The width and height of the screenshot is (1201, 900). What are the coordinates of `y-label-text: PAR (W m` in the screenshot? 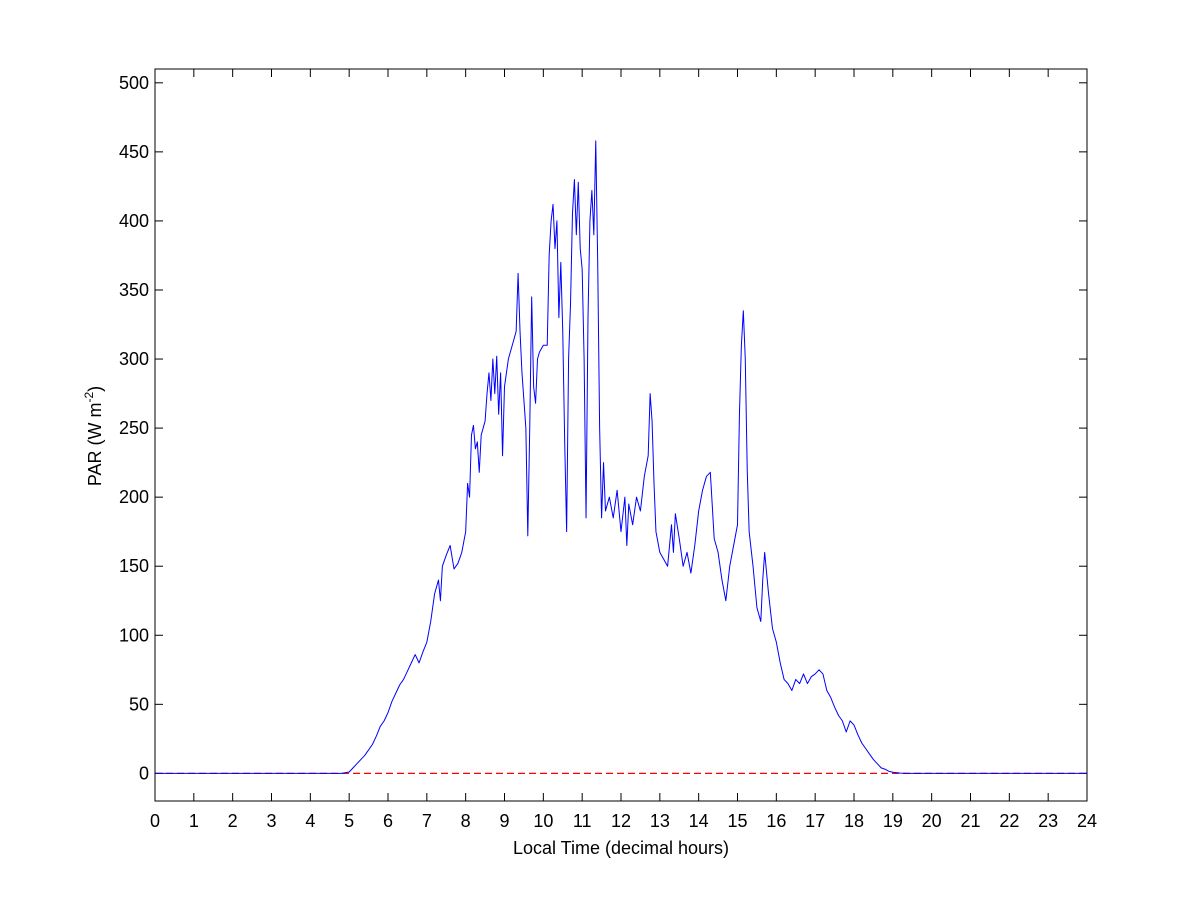 It's located at (95, 445).